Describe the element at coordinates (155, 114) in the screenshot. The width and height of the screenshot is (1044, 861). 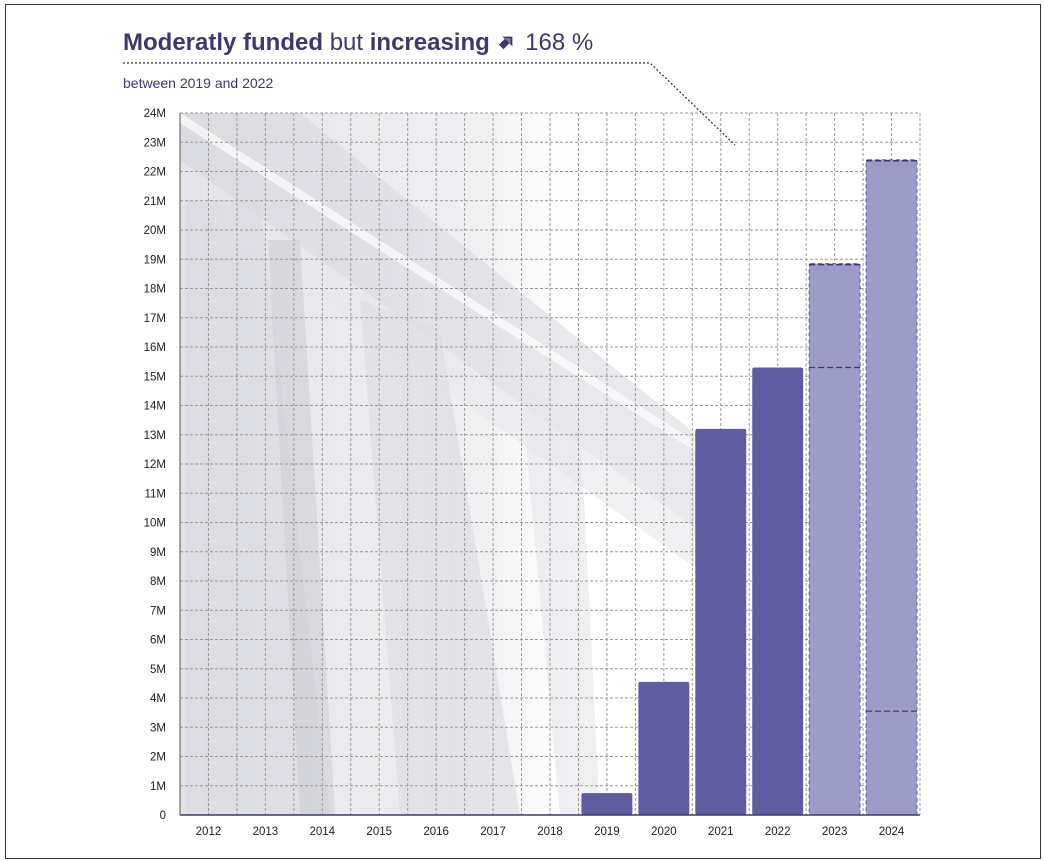
I see `y-tick-label: 24M` at that location.